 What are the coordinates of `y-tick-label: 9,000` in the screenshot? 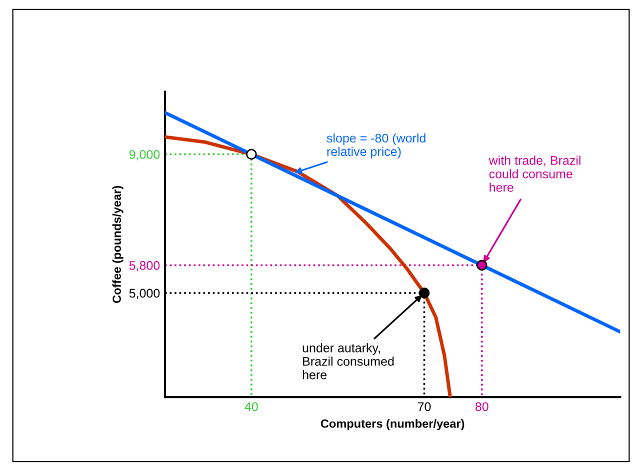 It's located at (144, 155).